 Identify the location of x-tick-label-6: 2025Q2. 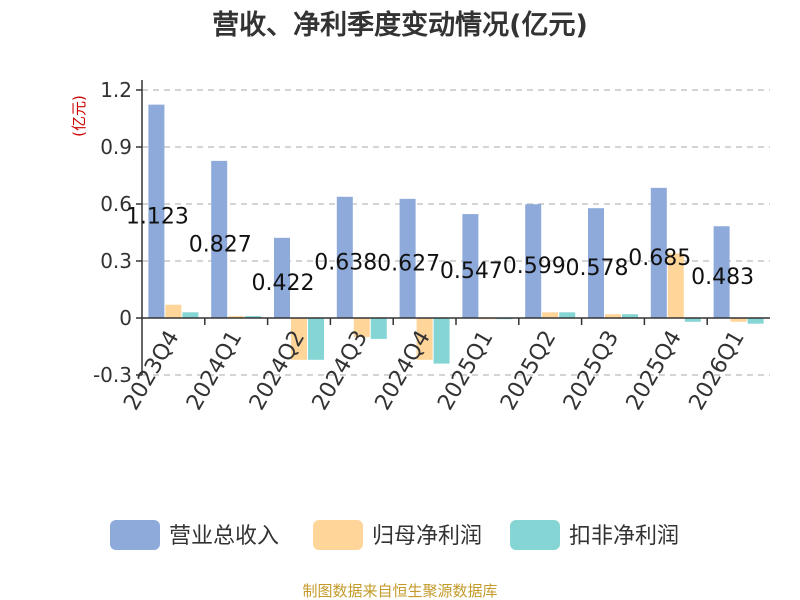
(528, 371).